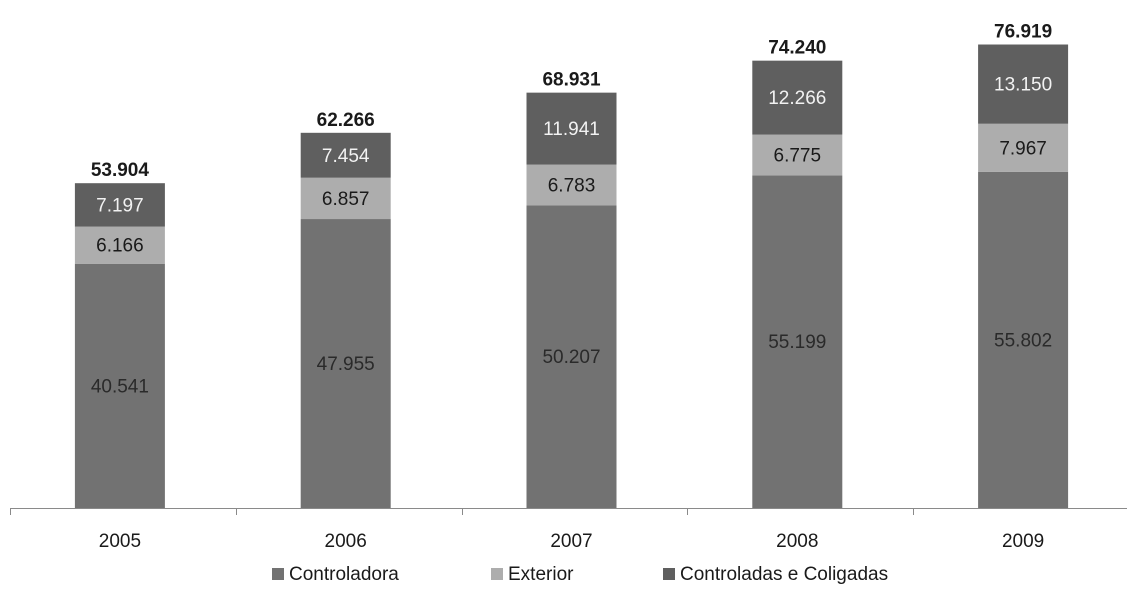 The width and height of the screenshot is (1127, 589). What do you see at coordinates (541, 574) in the screenshot?
I see `legend-label-1: Exterior` at bounding box center [541, 574].